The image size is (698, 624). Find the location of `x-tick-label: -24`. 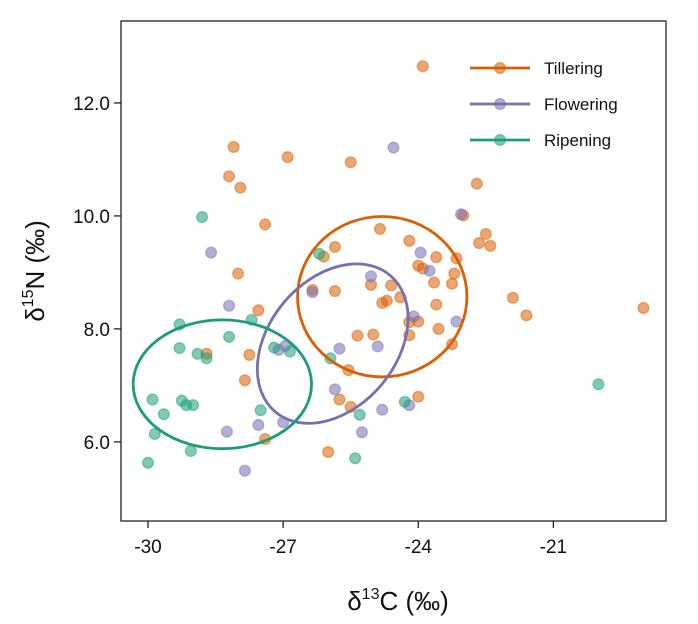

x-tick-label: -24 is located at coordinates (419, 547).